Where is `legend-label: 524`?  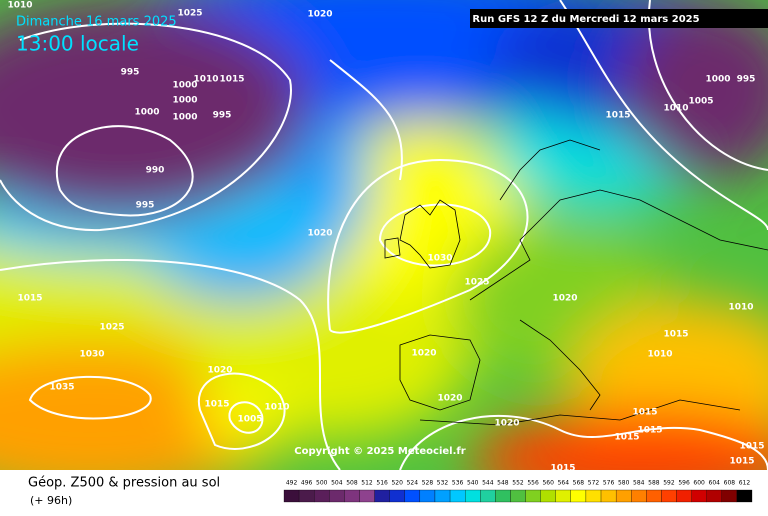
legend-label: 524 is located at coordinates (413, 483).